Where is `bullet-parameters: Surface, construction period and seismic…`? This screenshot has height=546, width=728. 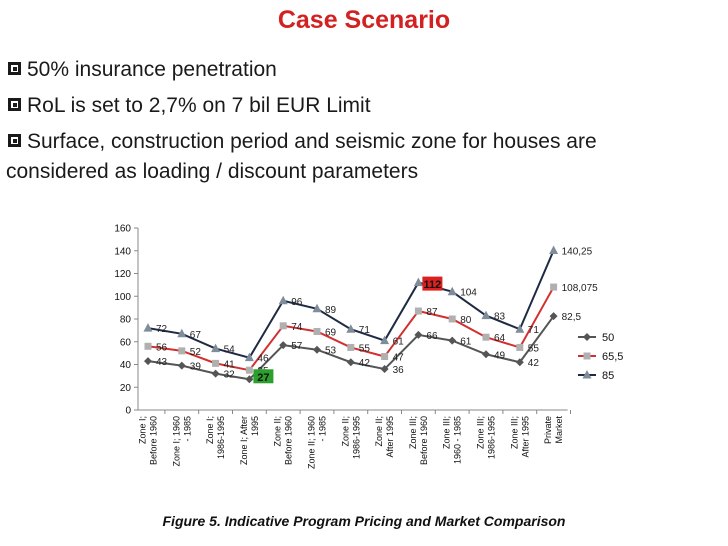 bullet-parameters: Surface, construction period and seismic… is located at coordinates (302, 142).